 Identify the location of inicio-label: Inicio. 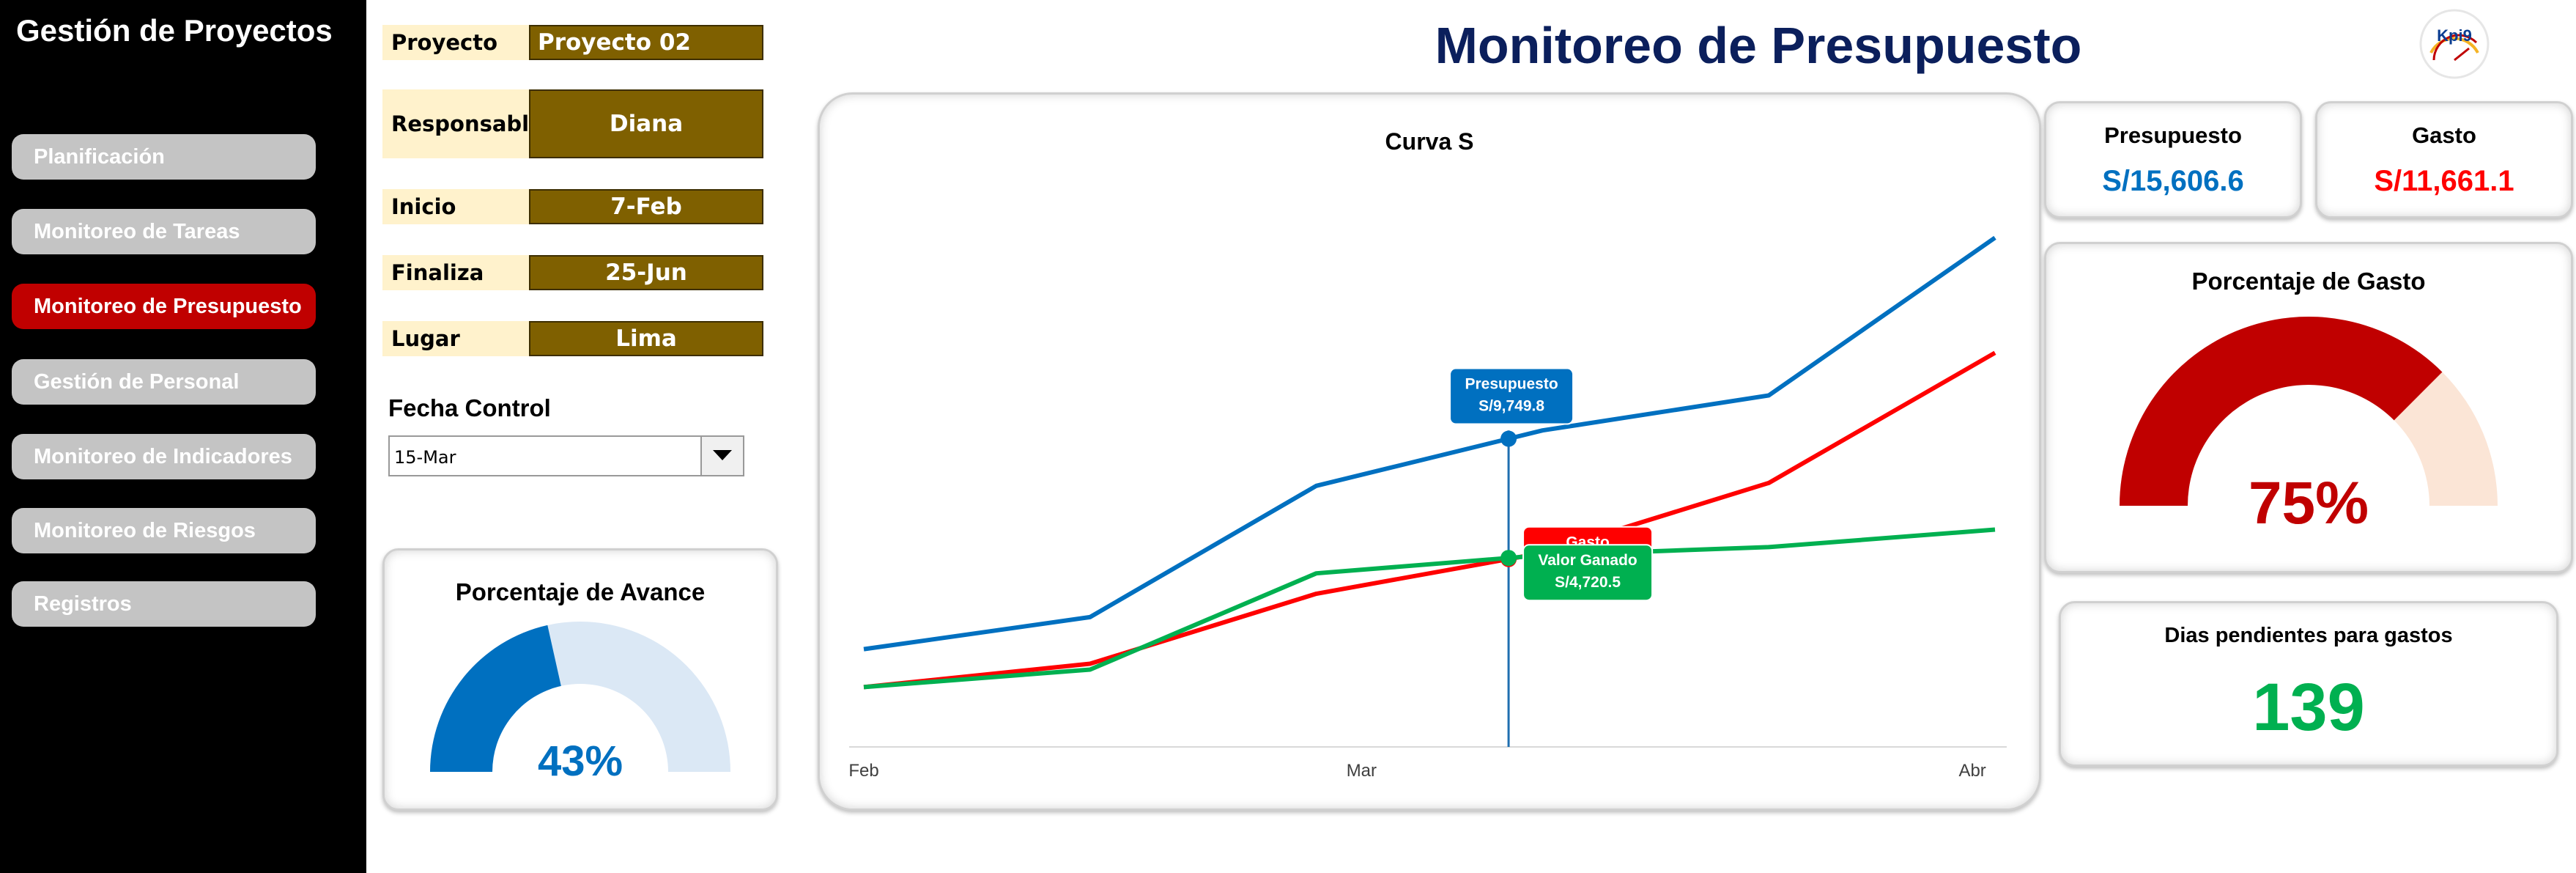
(455, 206).